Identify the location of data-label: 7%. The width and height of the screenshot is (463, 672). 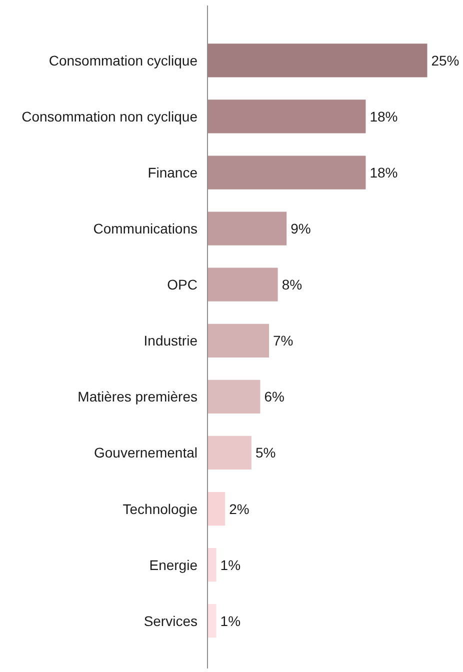
(283, 340).